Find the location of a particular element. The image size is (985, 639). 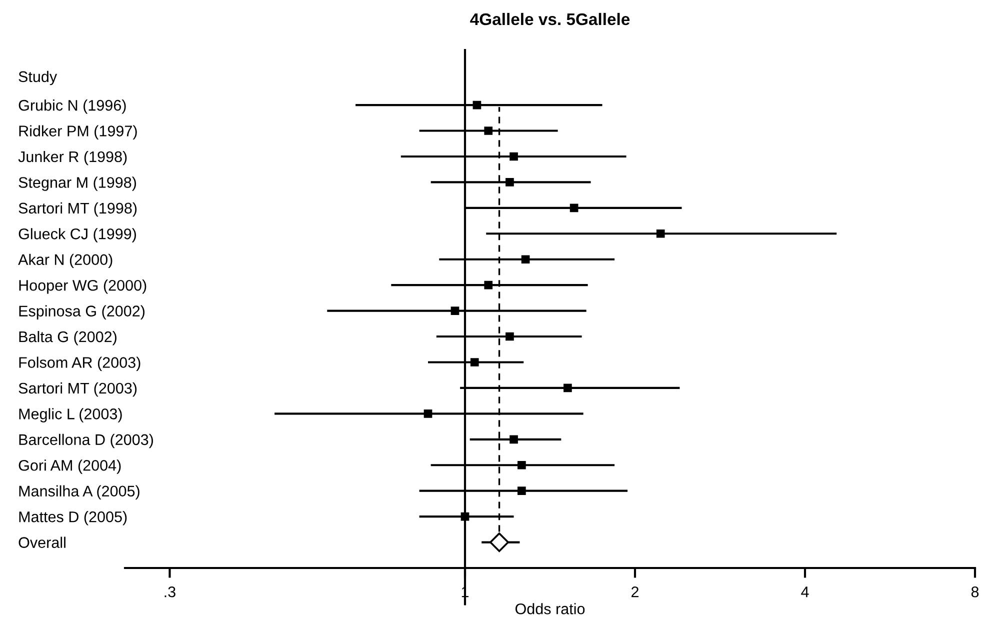

y-tick-label: Stegnar M (1998) is located at coordinates (77, 183).